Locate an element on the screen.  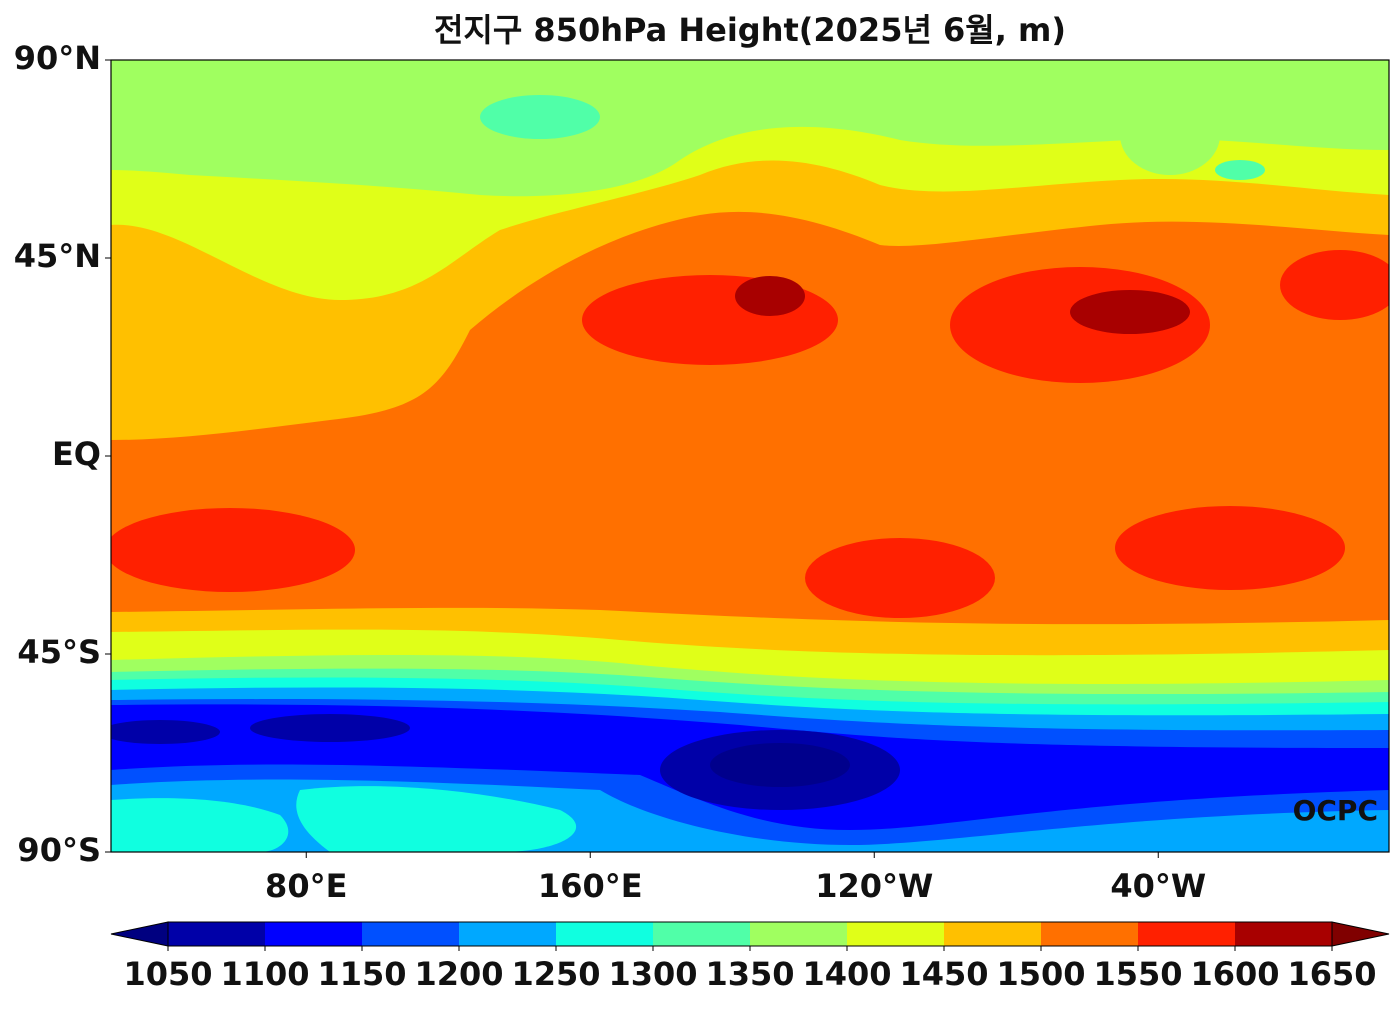
colorbar-tick-label: 1350 is located at coordinates (749, 974).